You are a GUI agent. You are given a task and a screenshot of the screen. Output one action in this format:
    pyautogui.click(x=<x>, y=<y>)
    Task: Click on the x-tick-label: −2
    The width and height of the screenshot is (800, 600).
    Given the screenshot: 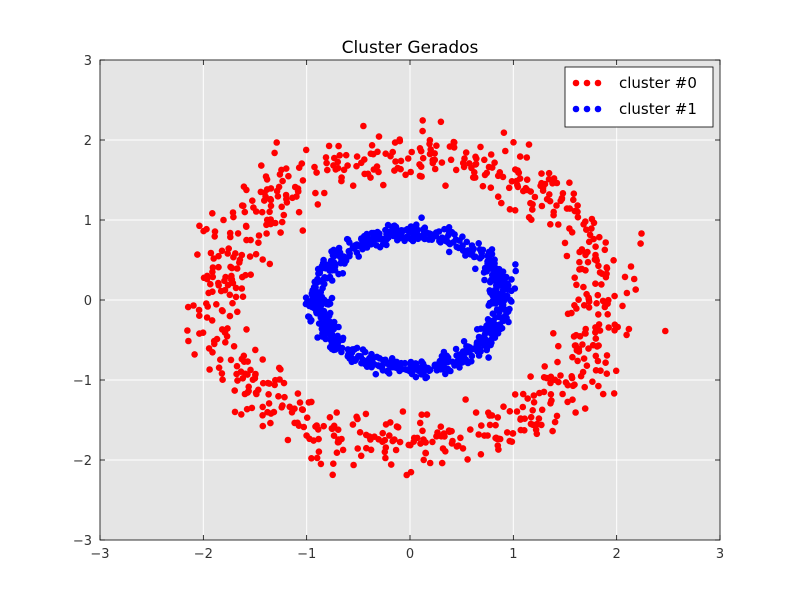 What is the action you would take?
    pyautogui.click(x=203, y=554)
    